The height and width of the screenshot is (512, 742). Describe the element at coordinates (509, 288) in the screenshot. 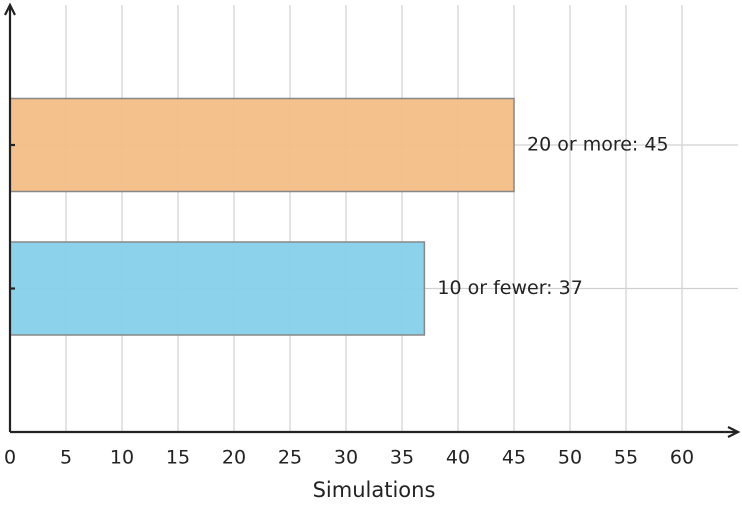

I see `data-label: 10 or fewer: 37` at that location.